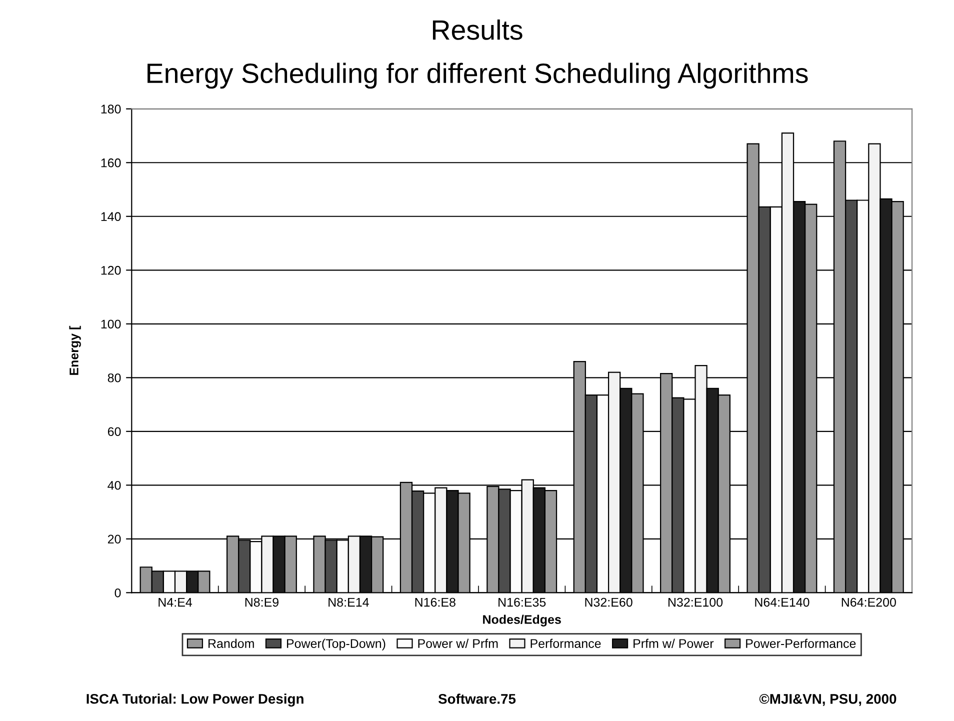  What do you see at coordinates (435, 602) in the screenshot?
I see `x-tick-label: N16:E8` at bounding box center [435, 602].